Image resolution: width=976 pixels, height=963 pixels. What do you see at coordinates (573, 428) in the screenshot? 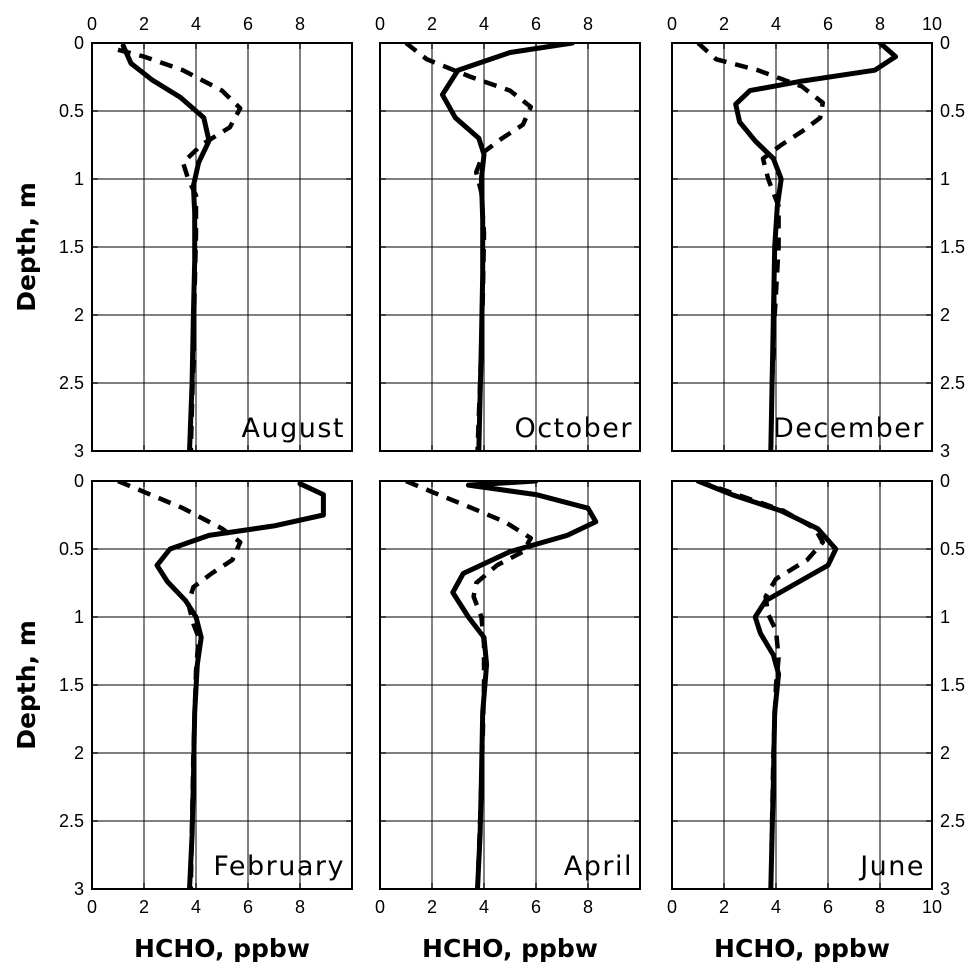
I see `panel-month-label: October` at bounding box center [573, 428].